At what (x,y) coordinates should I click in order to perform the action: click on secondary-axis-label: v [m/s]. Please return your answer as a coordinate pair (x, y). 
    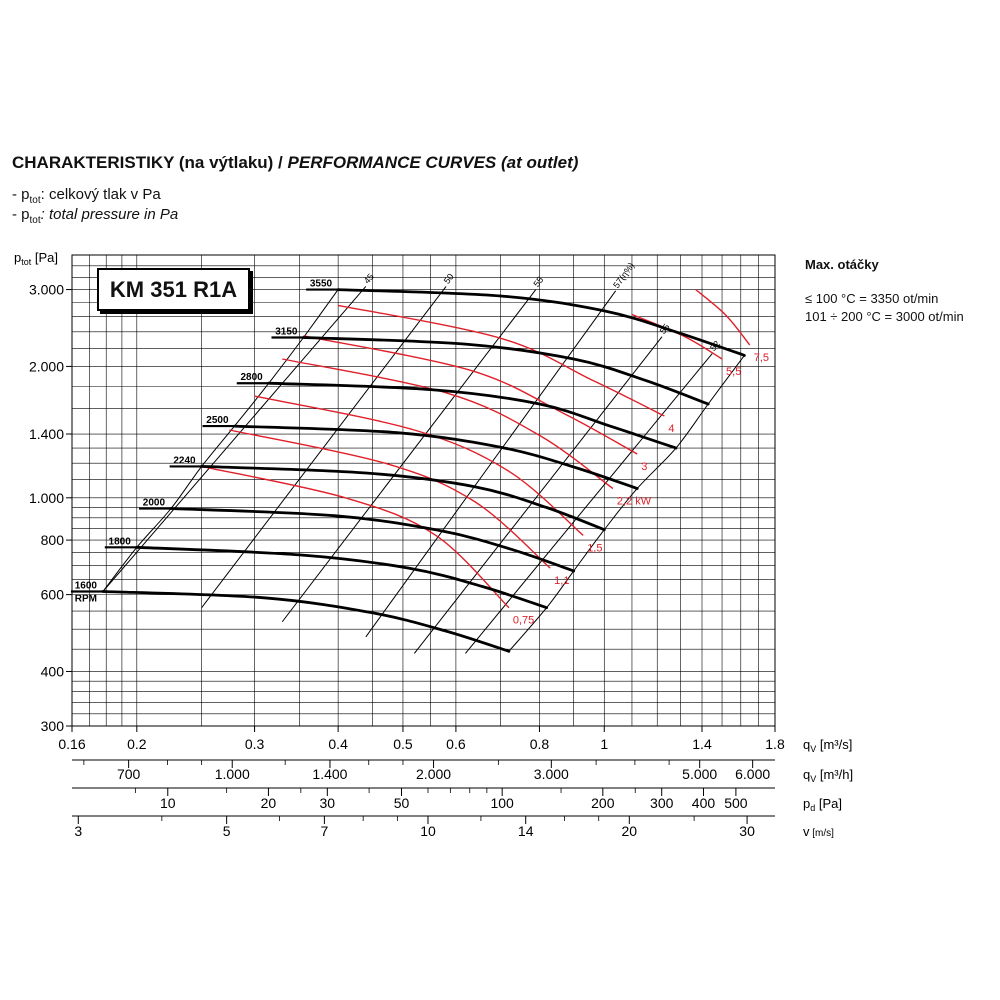
    Looking at the image, I should click on (818, 831).